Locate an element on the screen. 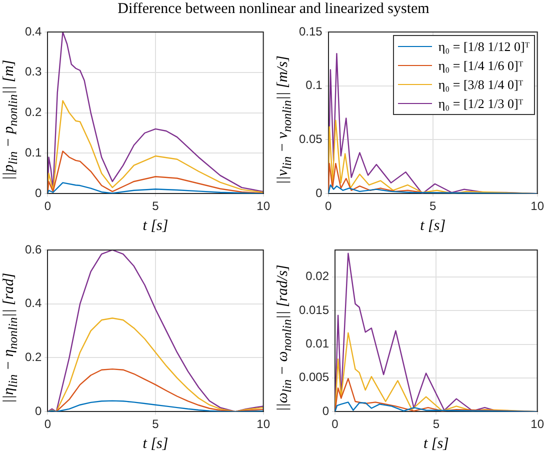 The image size is (547, 459). legend-label: η₀ = [1/8 1/12 0]ᵀ is located at coordinates (484, 46).